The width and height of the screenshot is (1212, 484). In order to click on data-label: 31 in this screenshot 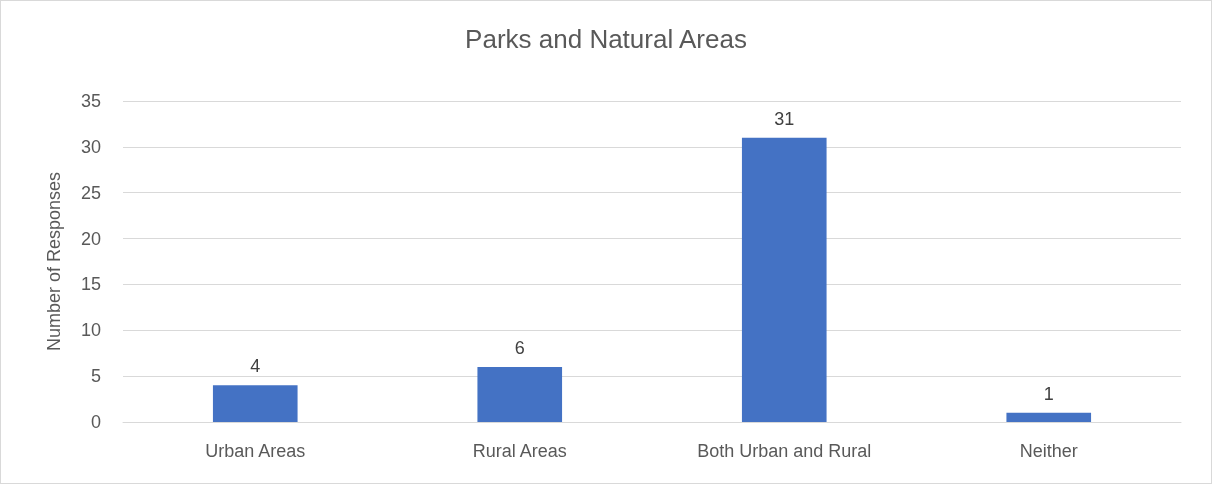, I will do `click(784, 118)`.